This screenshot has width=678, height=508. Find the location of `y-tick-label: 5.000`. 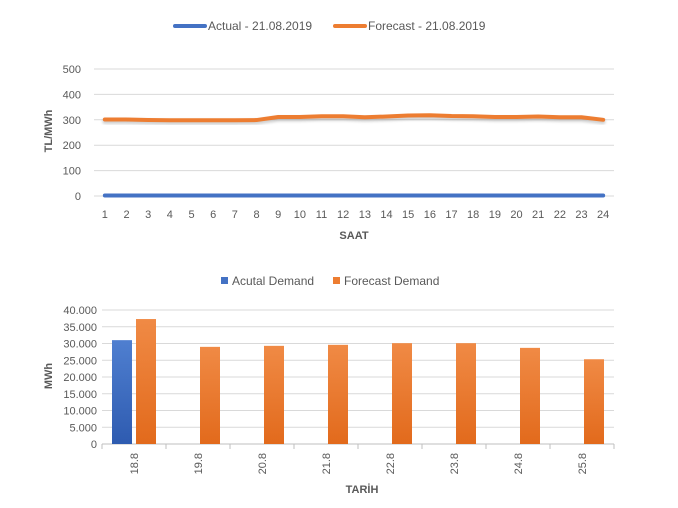

y-tick-label: 5.000 is located at coordinates (83, 428).